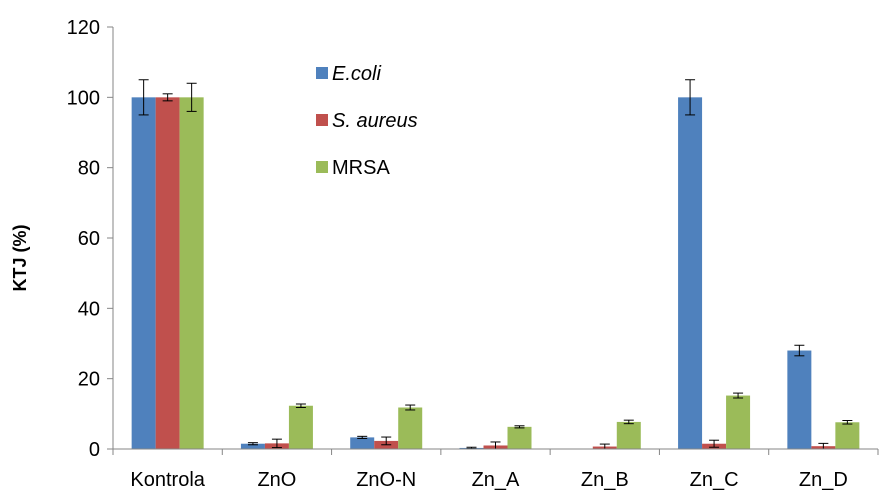  Describe the element at coordinates (823, 480) in the screenshot. I see `x-tick-label: Zn_D` at that location.